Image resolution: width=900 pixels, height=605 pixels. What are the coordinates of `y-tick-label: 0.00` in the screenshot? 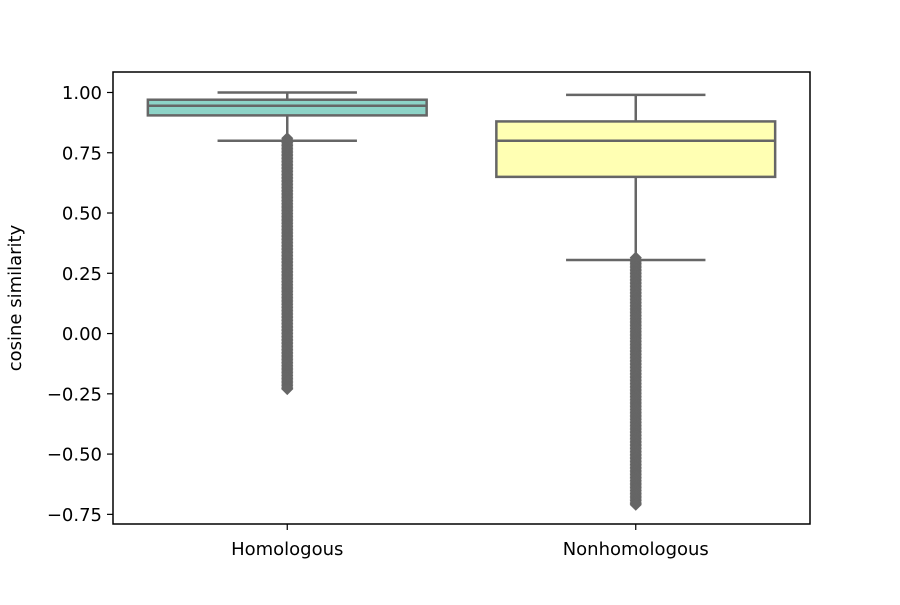 It's located at (82, 334).